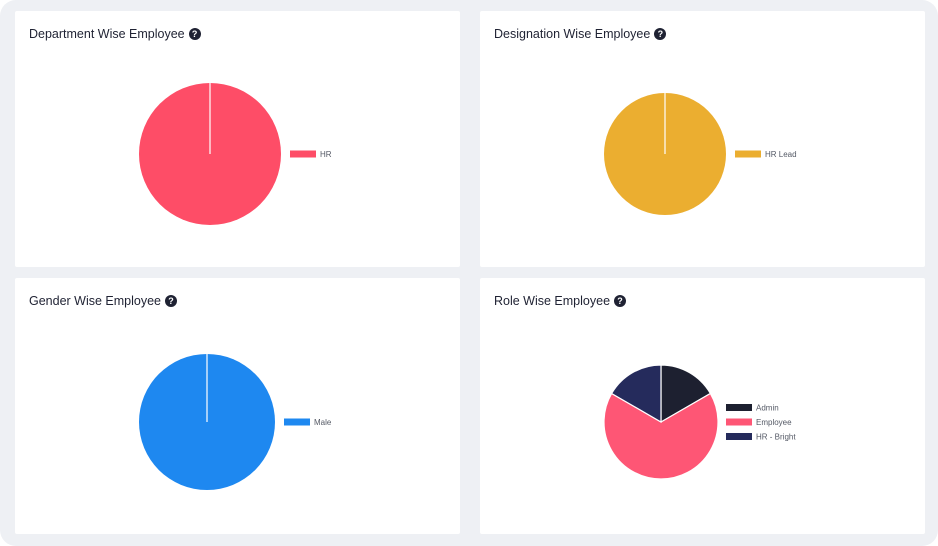 The height and width of the screenshot is (546, 938). I want to click on card-title-text: Gender Wise Employee, so click(95, 301).